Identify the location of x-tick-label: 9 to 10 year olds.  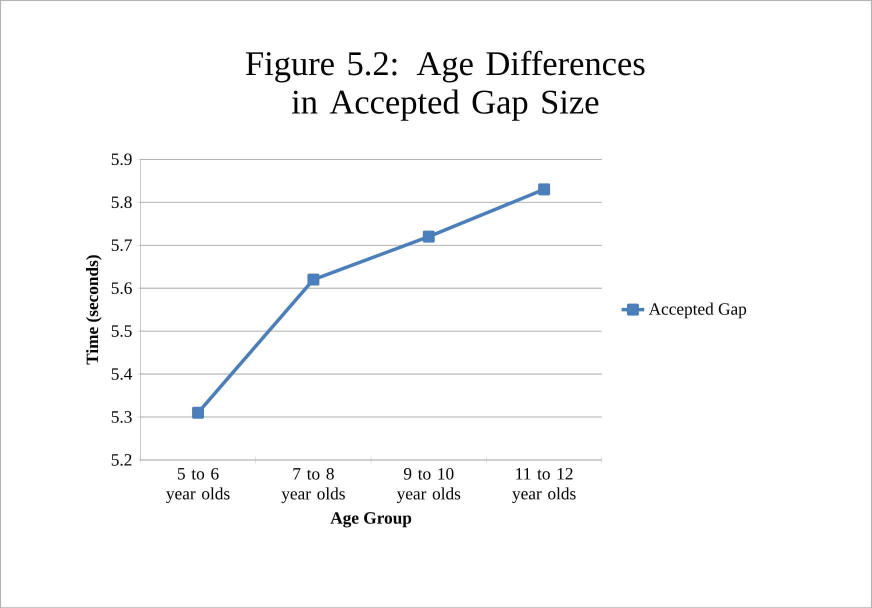
(428, 485).